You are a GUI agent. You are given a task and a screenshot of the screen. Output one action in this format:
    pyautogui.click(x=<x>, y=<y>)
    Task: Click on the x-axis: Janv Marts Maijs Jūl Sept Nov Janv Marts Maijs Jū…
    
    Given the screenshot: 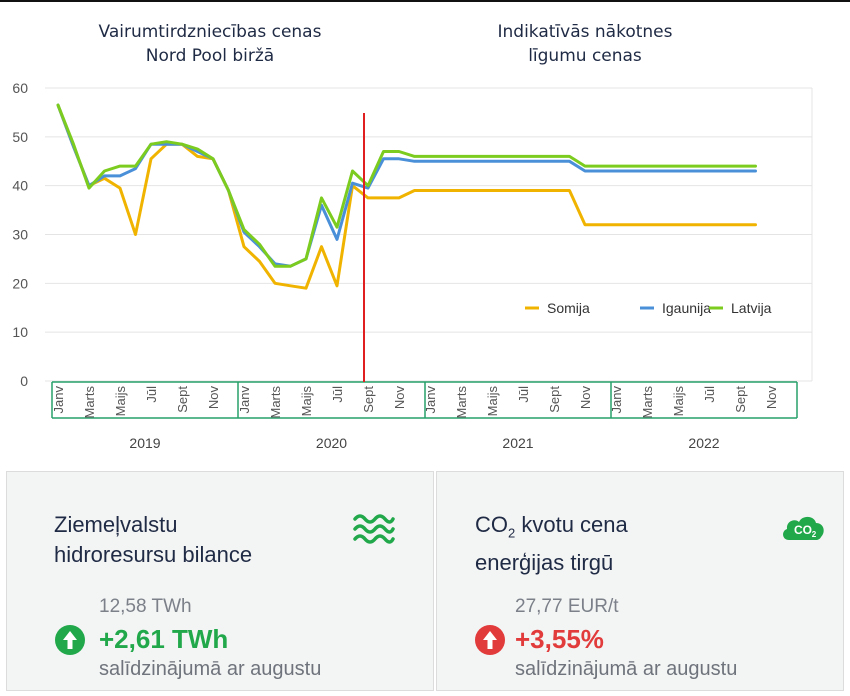 What is the action you would take?
    pyautogui.click(x=424, y=416)
    